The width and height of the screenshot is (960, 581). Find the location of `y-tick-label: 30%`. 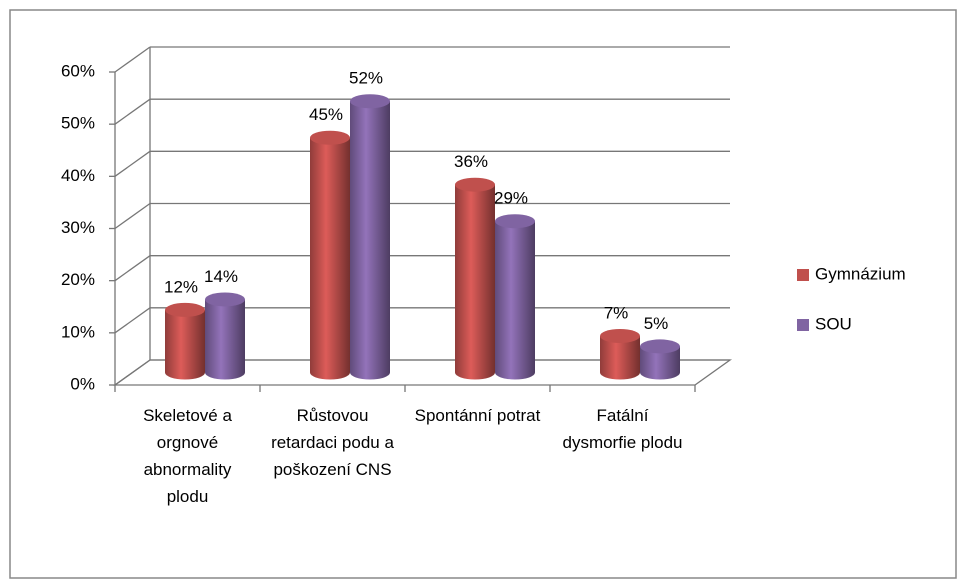

y-tick-label: 30% is located at coordinates (78, 227).